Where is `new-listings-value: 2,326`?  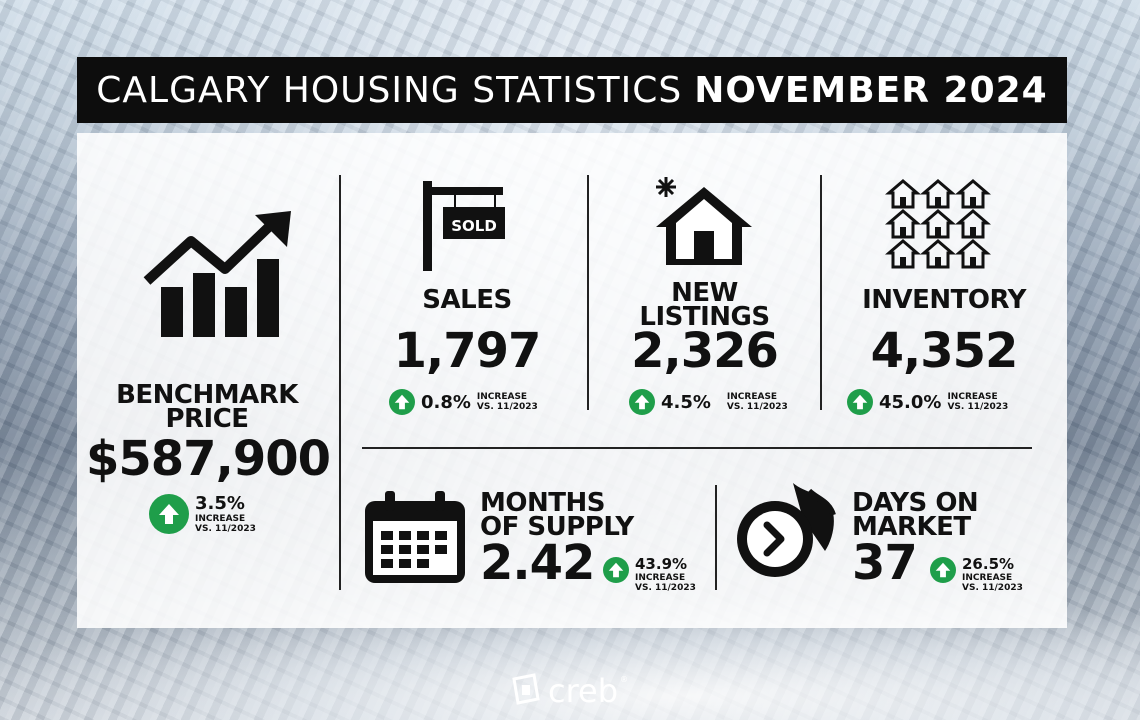 new-listings-value: 2,326 is located at coordinates (705, 351).